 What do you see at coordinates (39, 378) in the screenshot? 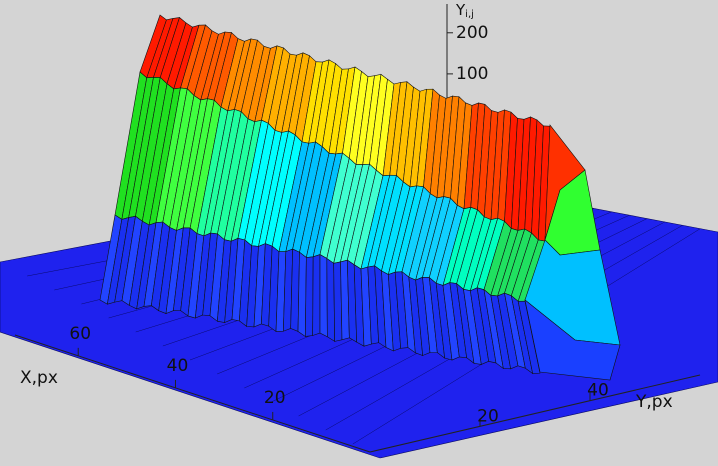
I see `x-axis-label: X,px` at bounding box center [39, 378].